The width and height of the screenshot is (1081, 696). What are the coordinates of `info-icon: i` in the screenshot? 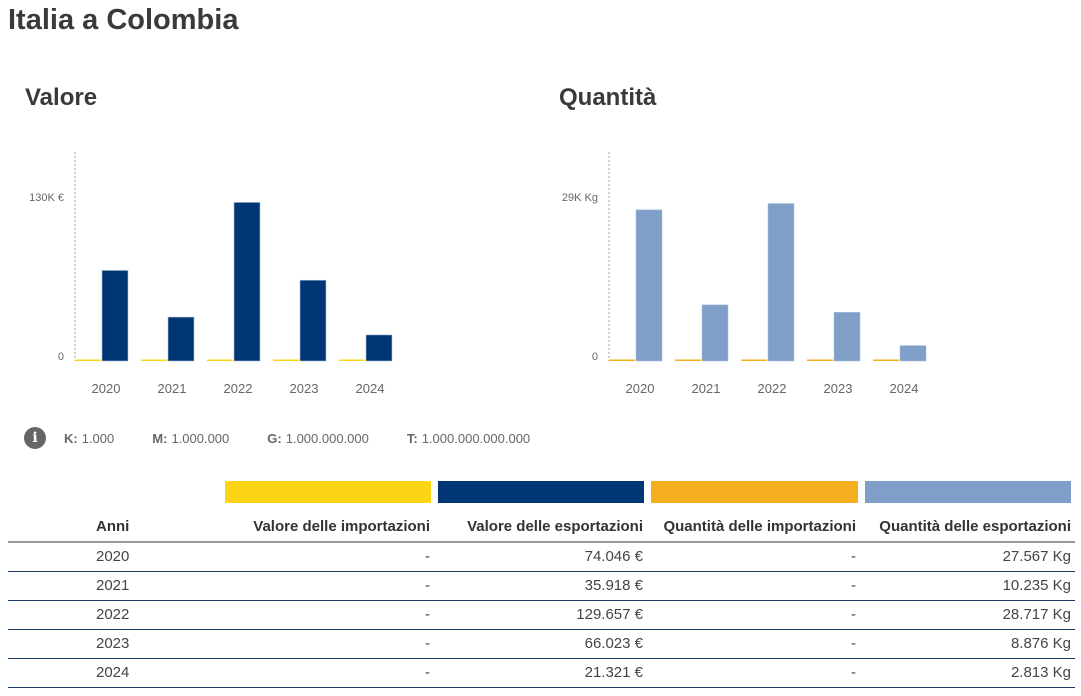 It's located at (35, 438).